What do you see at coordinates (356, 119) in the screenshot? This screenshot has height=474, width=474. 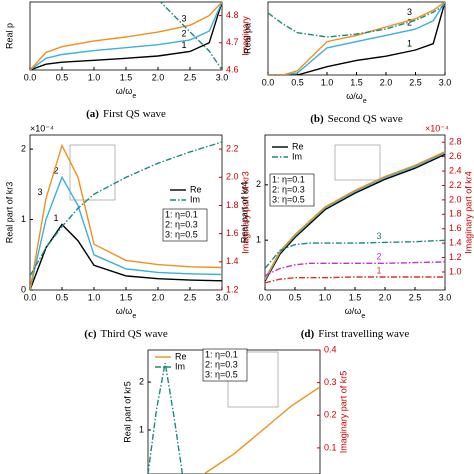 I see `caption: (b) Second QS wave` at bounding box center [356, 119].